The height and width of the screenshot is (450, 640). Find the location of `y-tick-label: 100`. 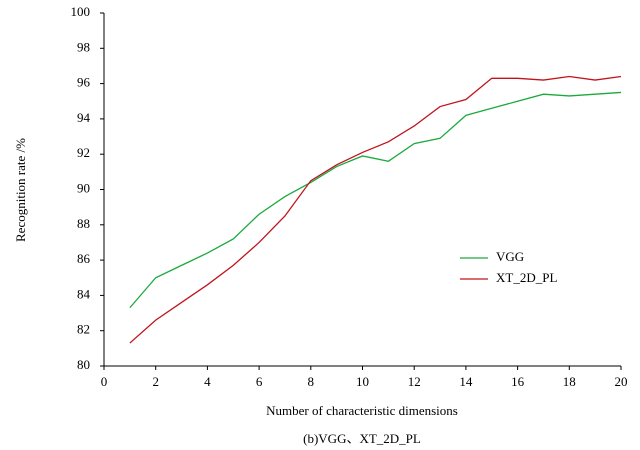

y-tick-label: 100 is located at coordinates (81, 11).